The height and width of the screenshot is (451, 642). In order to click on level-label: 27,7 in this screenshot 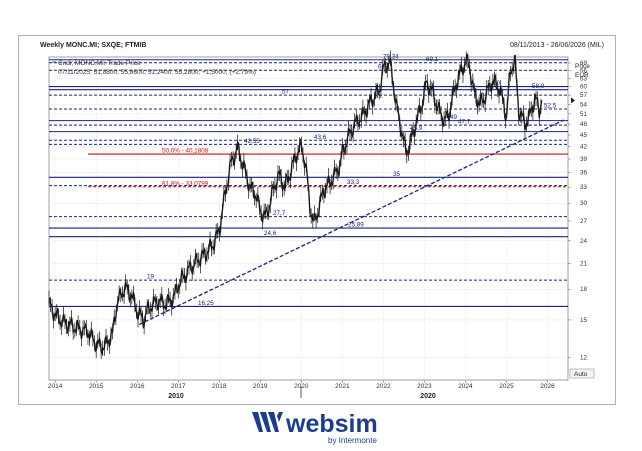, I will do `click(279, 213)`.